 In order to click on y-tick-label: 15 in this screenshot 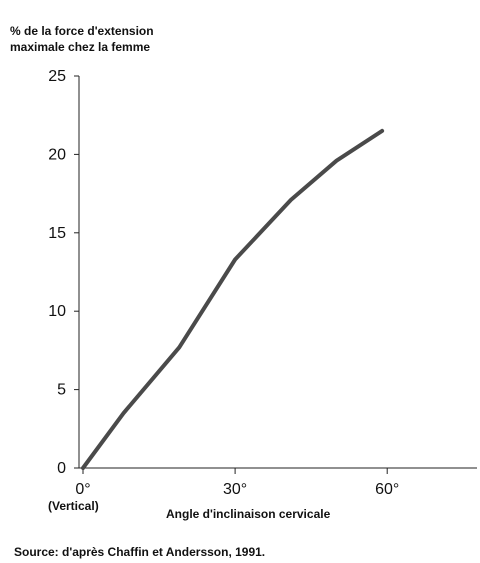, I will do `click(57, 233)`.